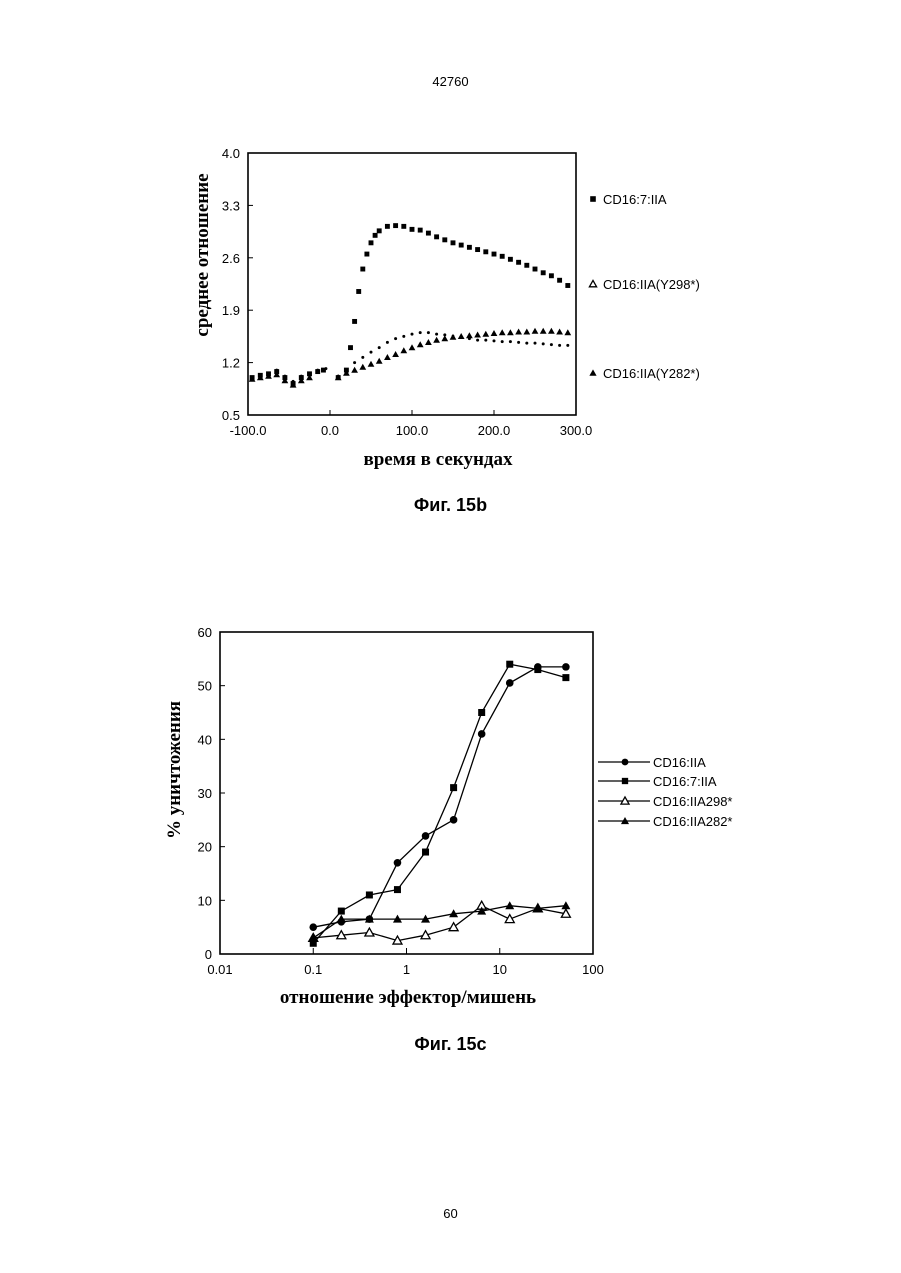  Describe the element at coordinates (500, 969) in the screenshot. I see `chart-15c-xtick-label: 10` at that location.